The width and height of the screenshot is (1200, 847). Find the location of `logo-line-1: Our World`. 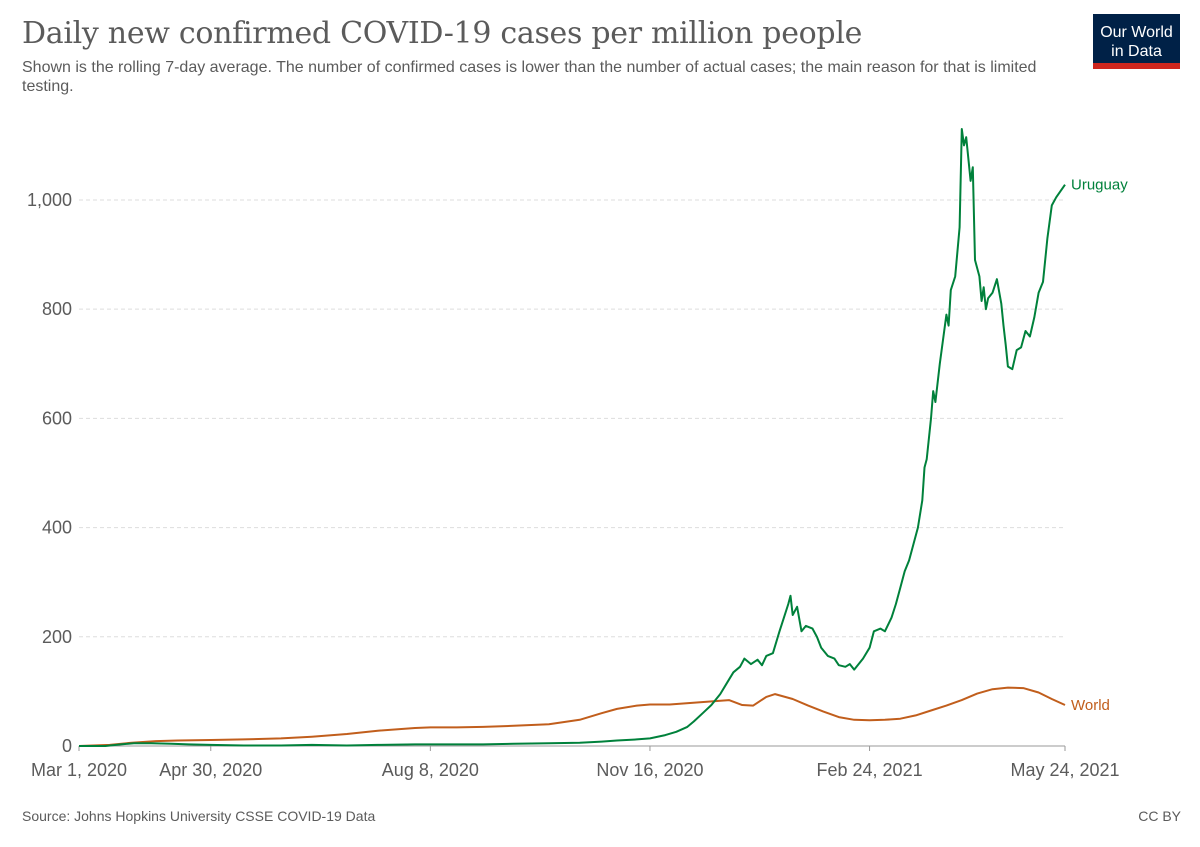

logo-line-1: Our World is located at coordinates (1136, 32).